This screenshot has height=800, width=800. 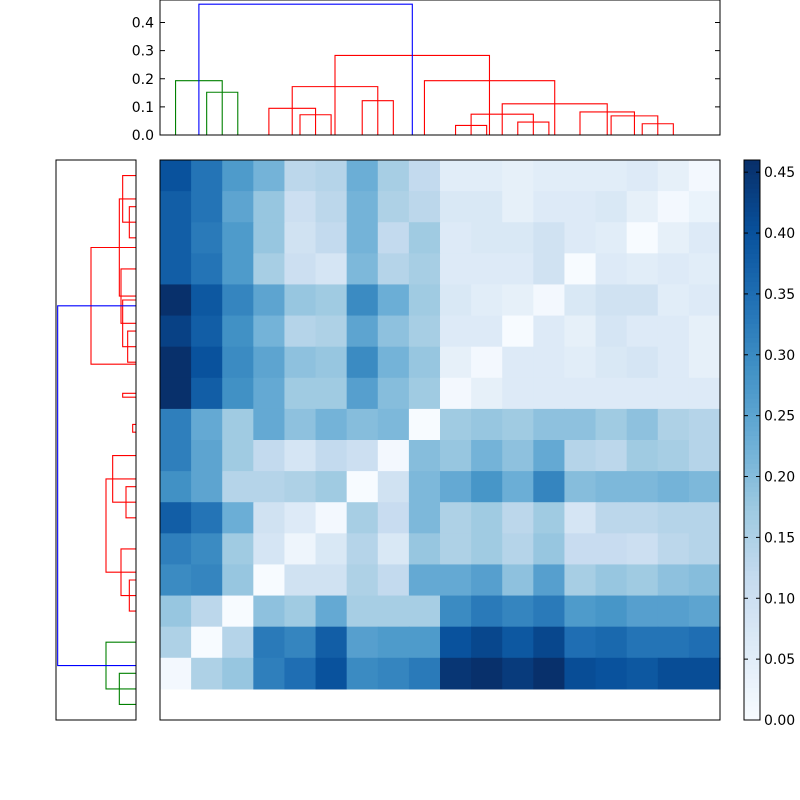 I want to click on colorbar-tick-label: 0.45, so click(x=779, y=173).